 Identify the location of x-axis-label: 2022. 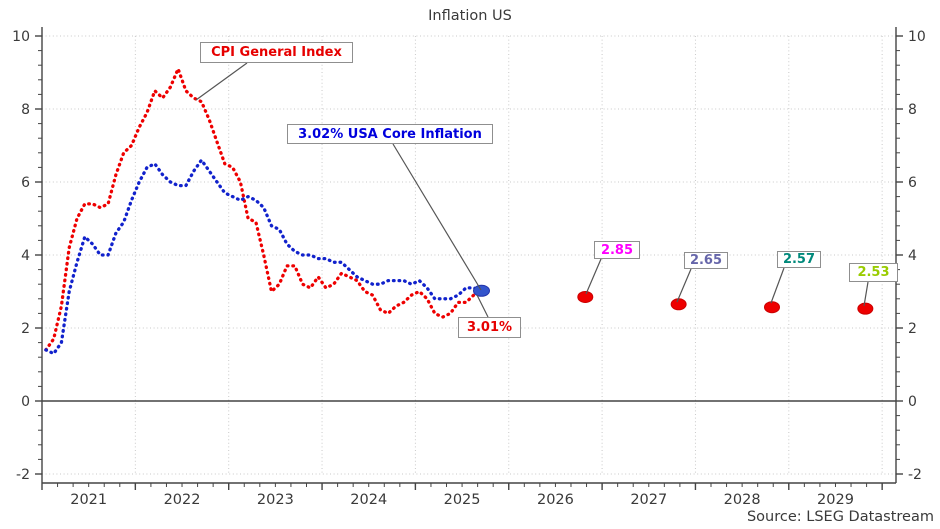
(182, 500).